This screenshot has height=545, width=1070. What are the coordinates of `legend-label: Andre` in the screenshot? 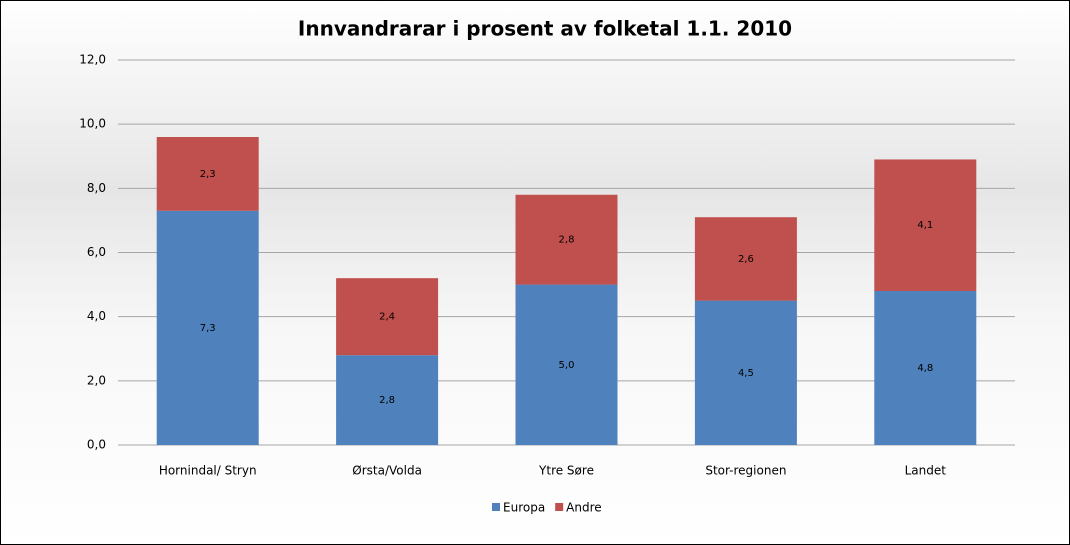 It's located at (583, 508).